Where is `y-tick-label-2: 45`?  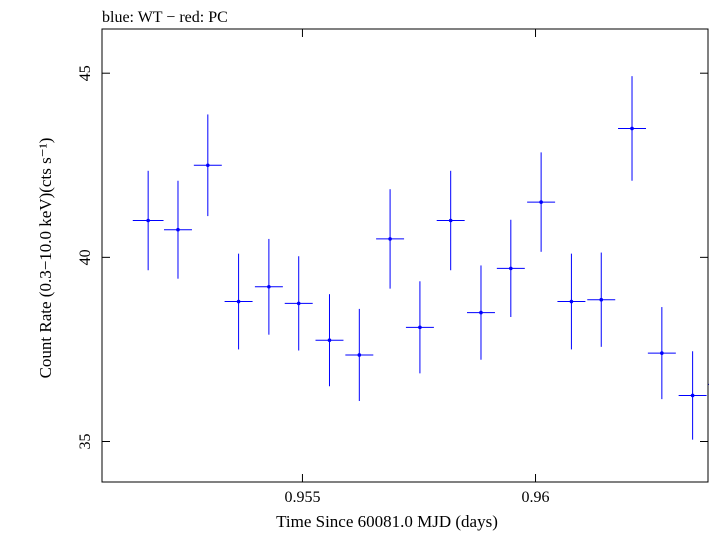 y-tick-label-2: 45 is located at coordinates (85, 73).